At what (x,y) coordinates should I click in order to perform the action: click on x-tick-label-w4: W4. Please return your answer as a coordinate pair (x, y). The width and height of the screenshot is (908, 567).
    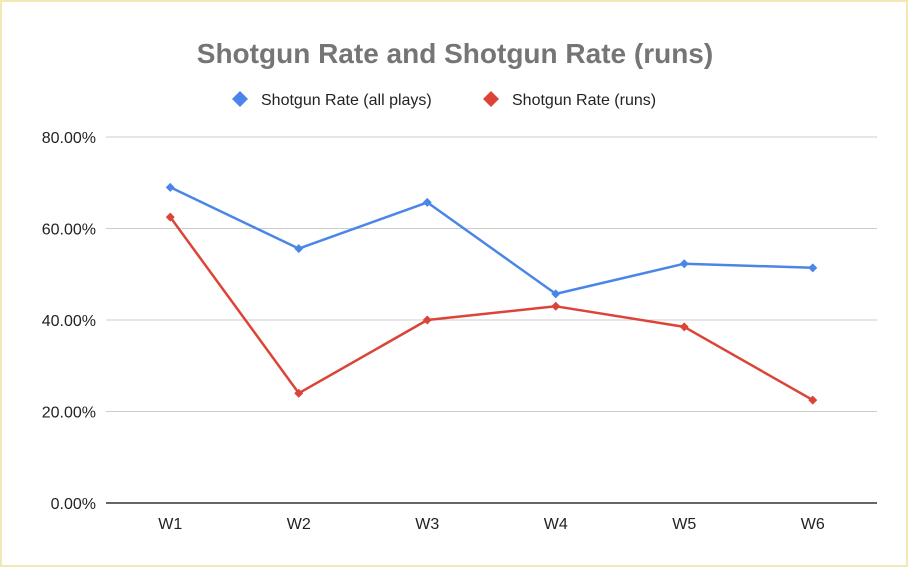
    Looking at the image, I should click on (556, 524).